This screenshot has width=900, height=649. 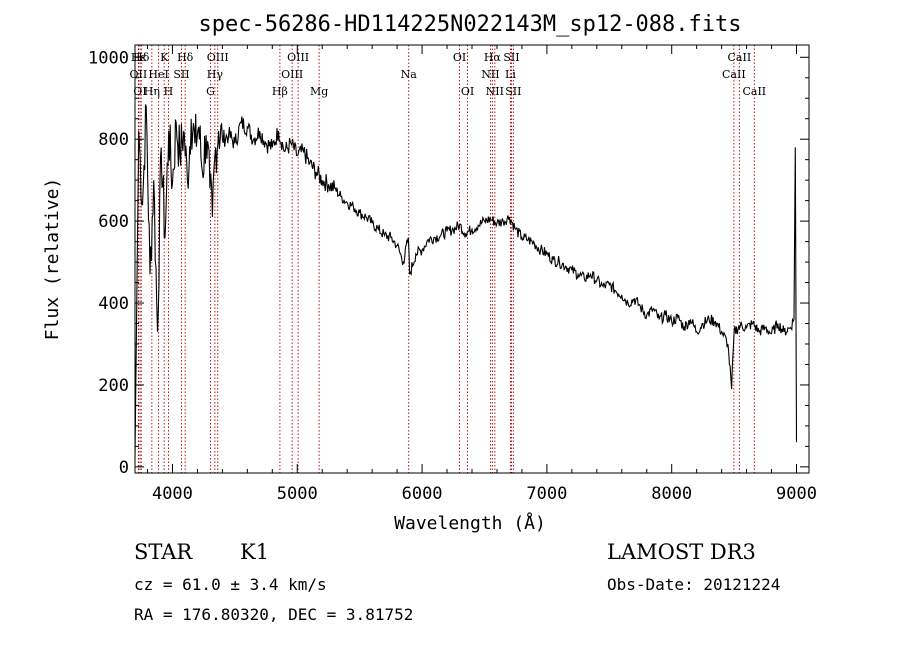 What do you see at coordinates (422, 494) in the screenshot?
I see `x-tick-label: 6000` at bounding box center [422, 494].